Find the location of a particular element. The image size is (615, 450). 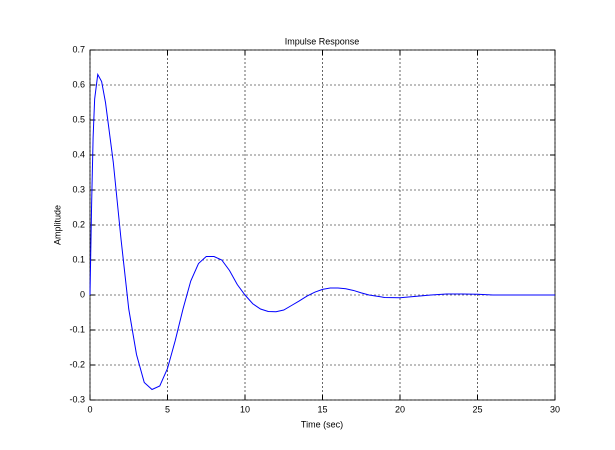

y-tick-label: 0.5 is located at coordinates (78, 119).